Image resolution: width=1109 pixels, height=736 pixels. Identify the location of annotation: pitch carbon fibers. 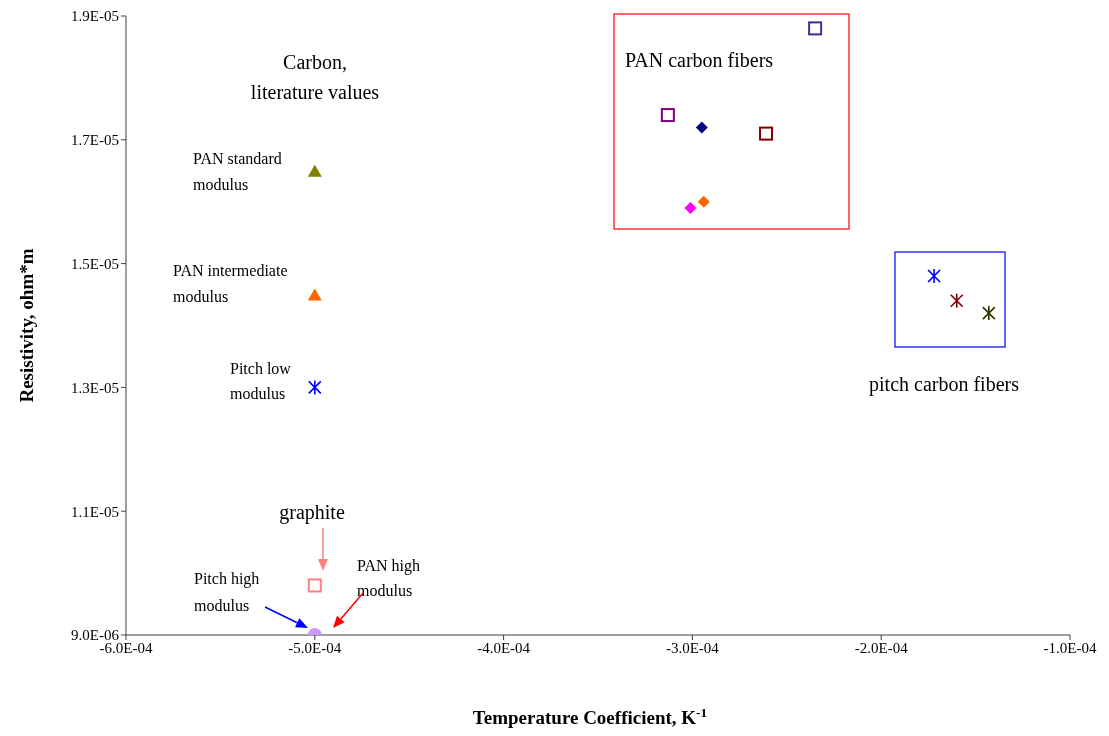
(944, 384).